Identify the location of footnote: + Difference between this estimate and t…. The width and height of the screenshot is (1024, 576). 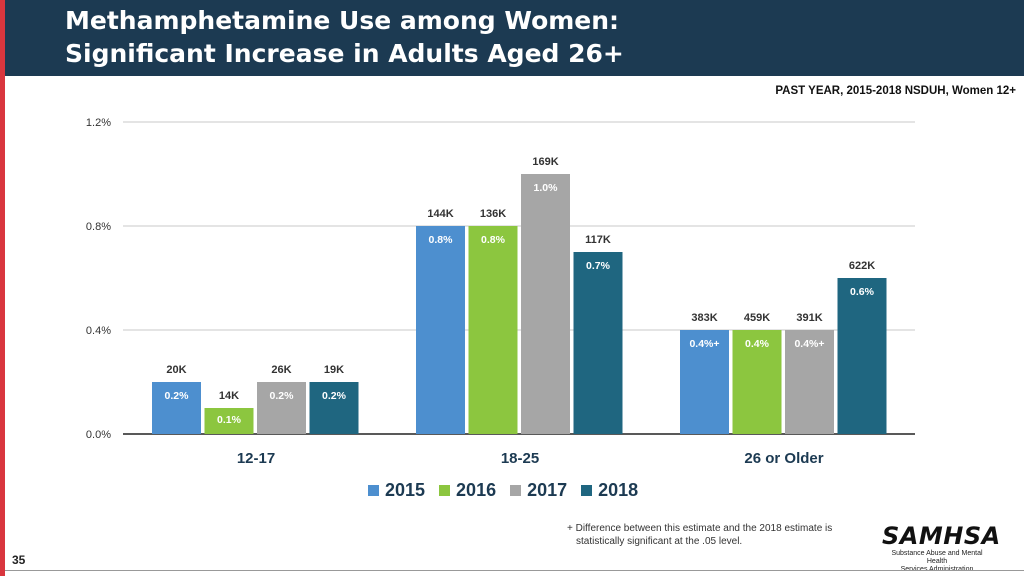
(699, 535).